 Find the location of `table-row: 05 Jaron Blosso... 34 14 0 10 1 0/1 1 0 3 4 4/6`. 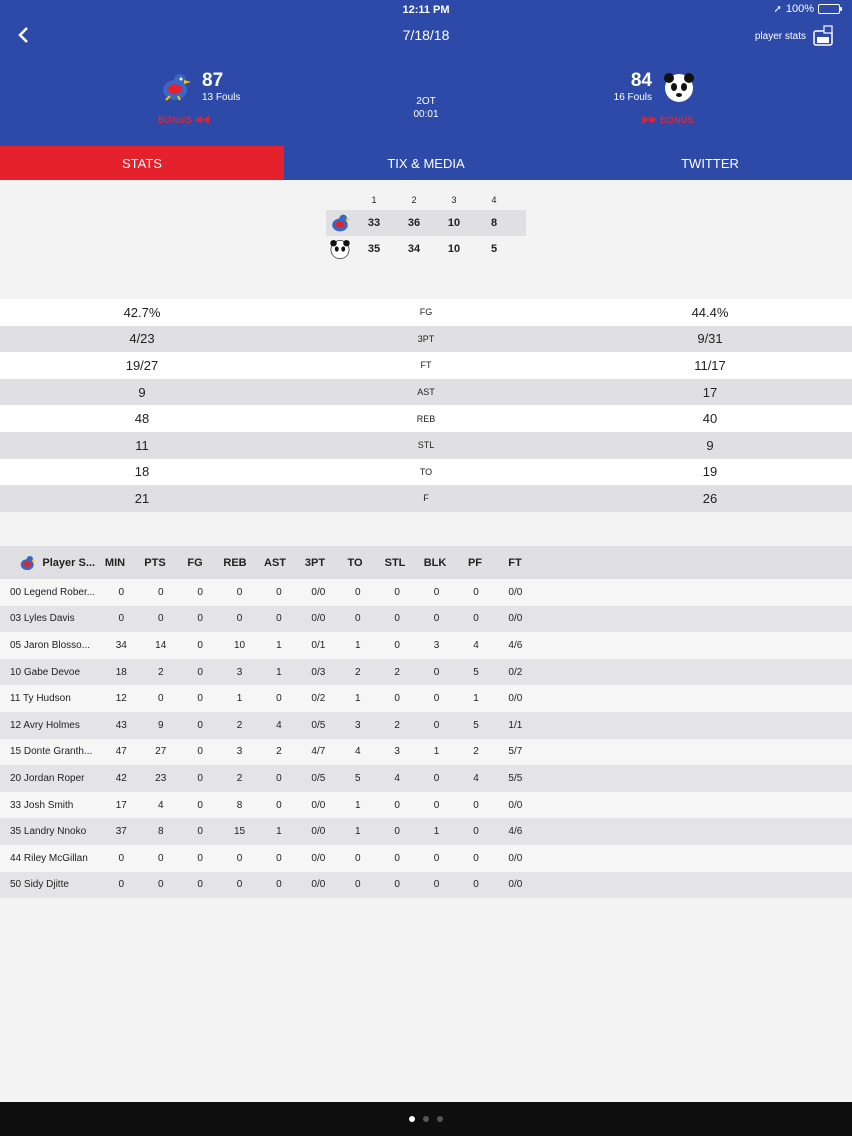

table-row: 05 Jaron Blosso... 34 14 0 10 1 0/1 1 0 3 4 4/6 is located at coordinates (426, 645).